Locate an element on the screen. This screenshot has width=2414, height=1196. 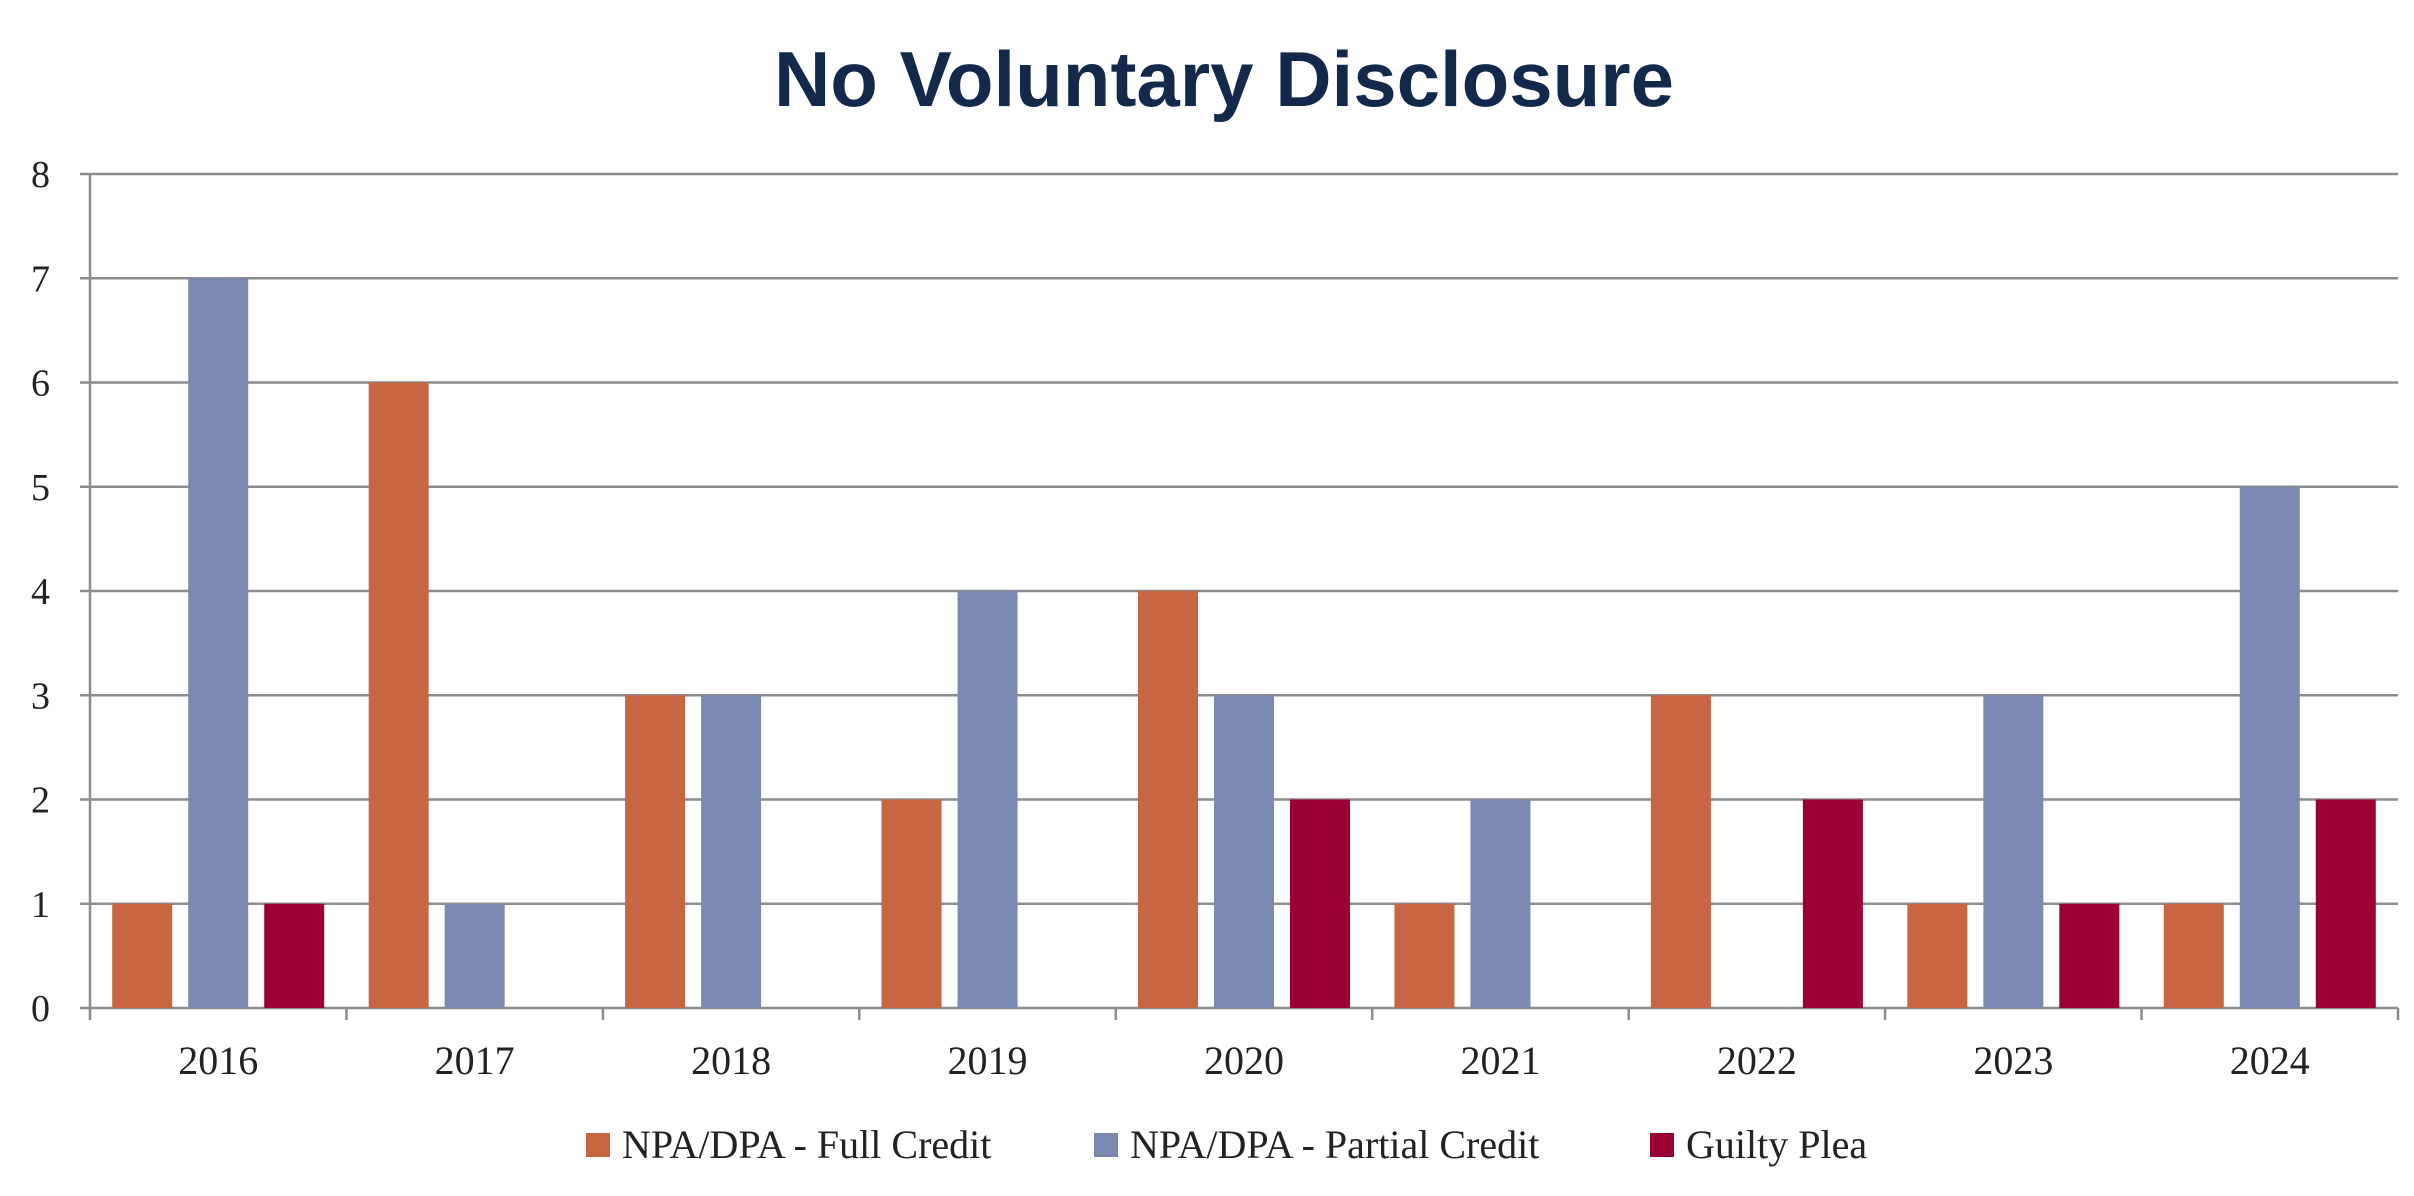
y-tick-label: 6 is located at coordinates (40, 384).